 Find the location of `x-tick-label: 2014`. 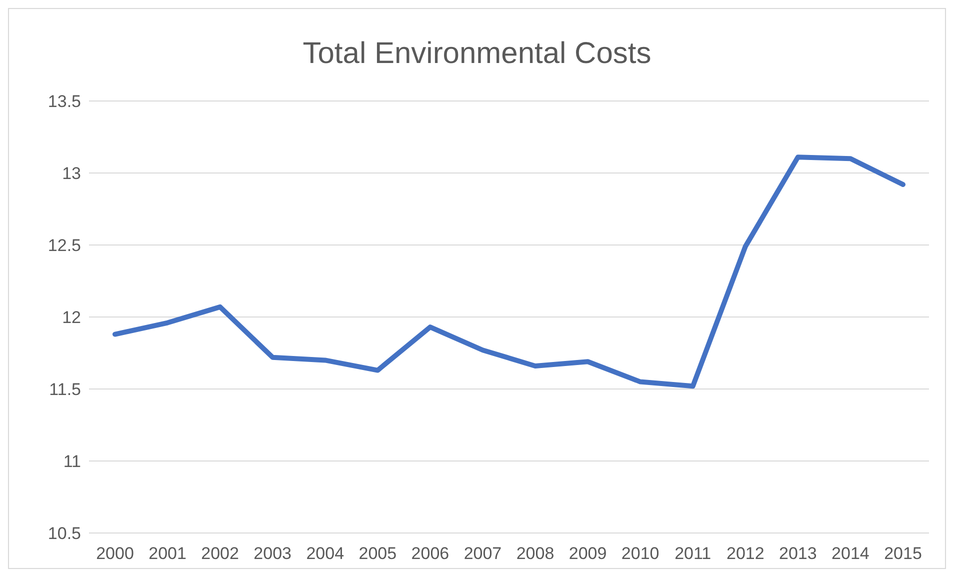

x-tick-label: 2014 is located at coordinates (851, 554).